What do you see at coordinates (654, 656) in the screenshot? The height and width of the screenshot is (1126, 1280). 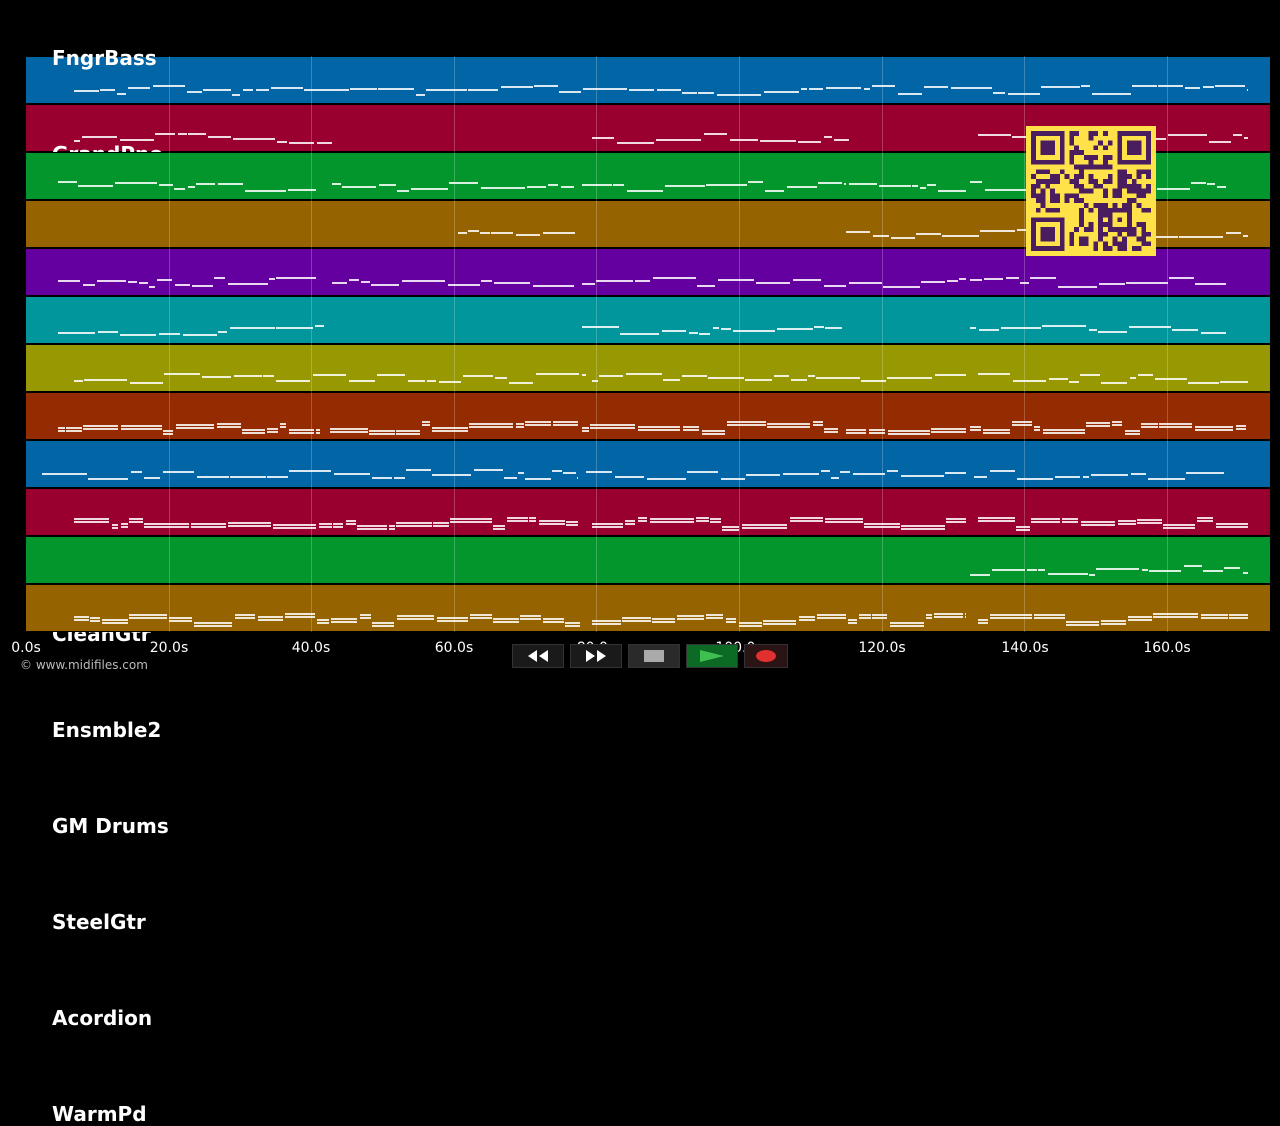 I see `stop-button` at bounding box center [654, 656].